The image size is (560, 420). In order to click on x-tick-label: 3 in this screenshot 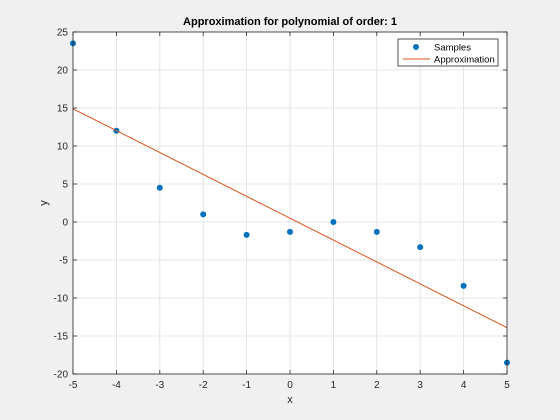, I will do `click(420, 385)`.